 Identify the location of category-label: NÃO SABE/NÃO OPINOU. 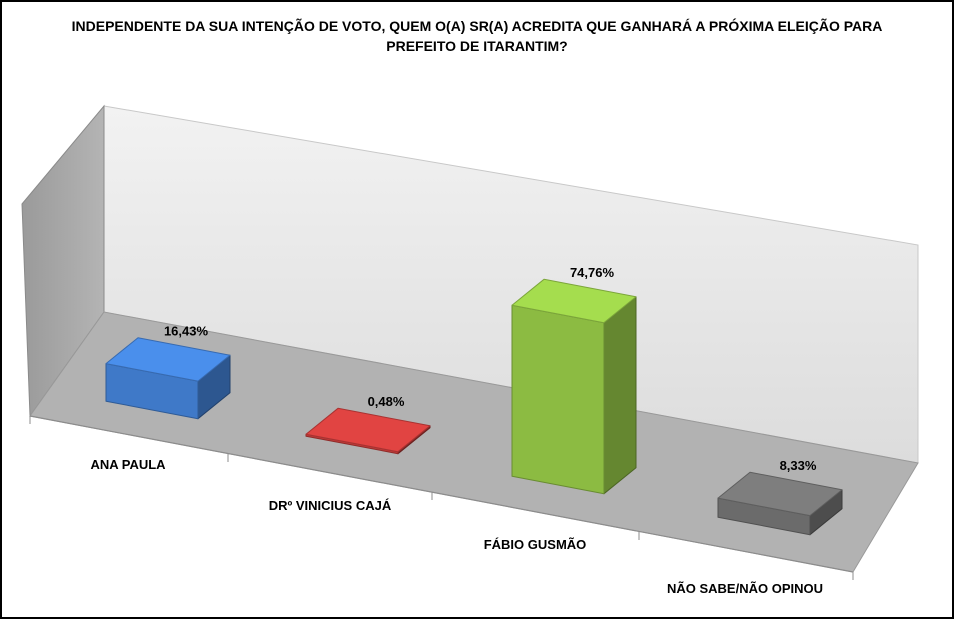
(745, 588).